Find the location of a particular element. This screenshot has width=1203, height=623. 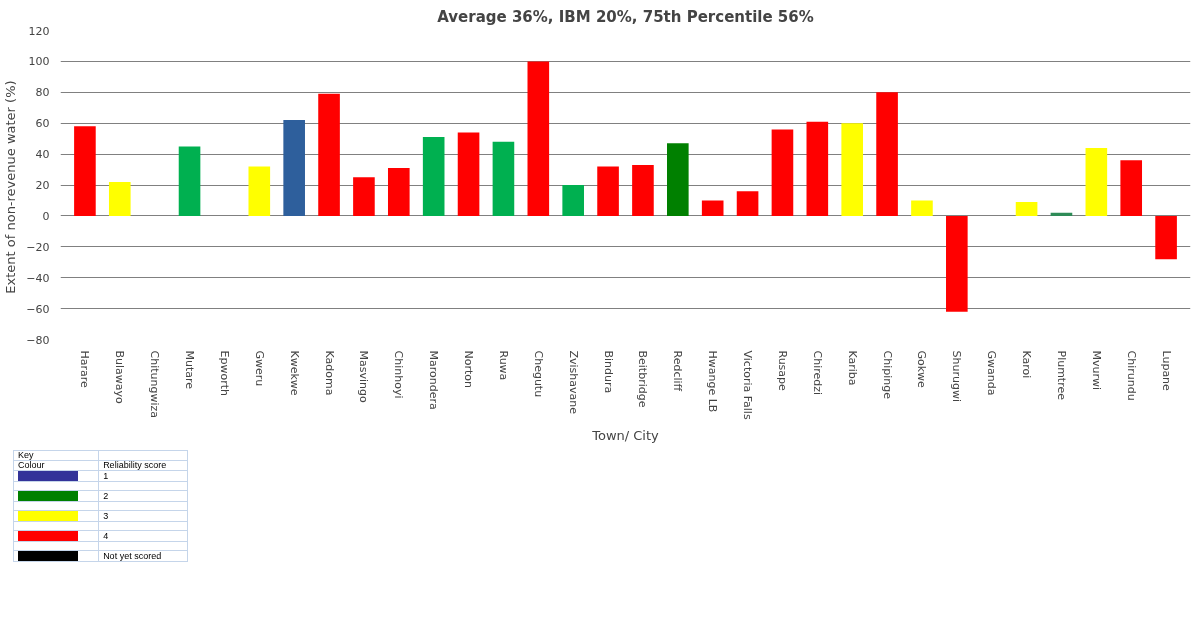

x-tick-label: Chegutu is located at coordinates (538, 374).